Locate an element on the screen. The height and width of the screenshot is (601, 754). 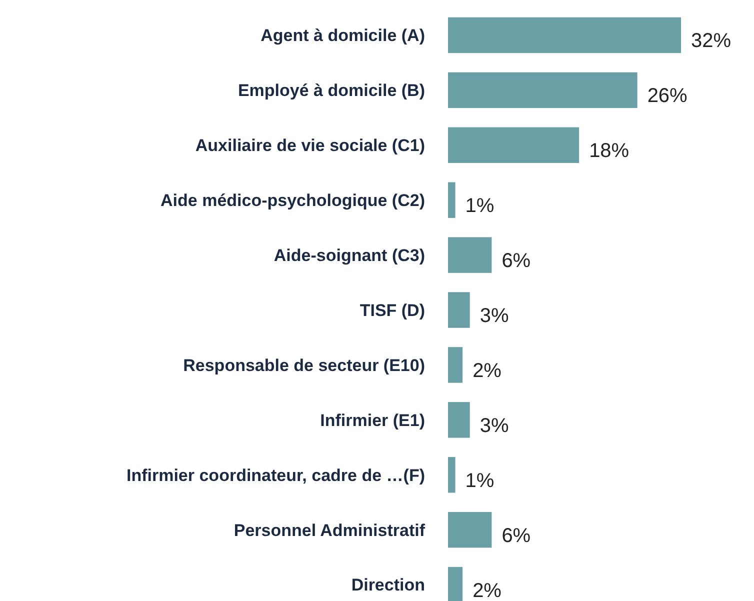
y-tick-label: Infirmier coordinateur, cadre de …(F) is located at coordinates (275, 475).